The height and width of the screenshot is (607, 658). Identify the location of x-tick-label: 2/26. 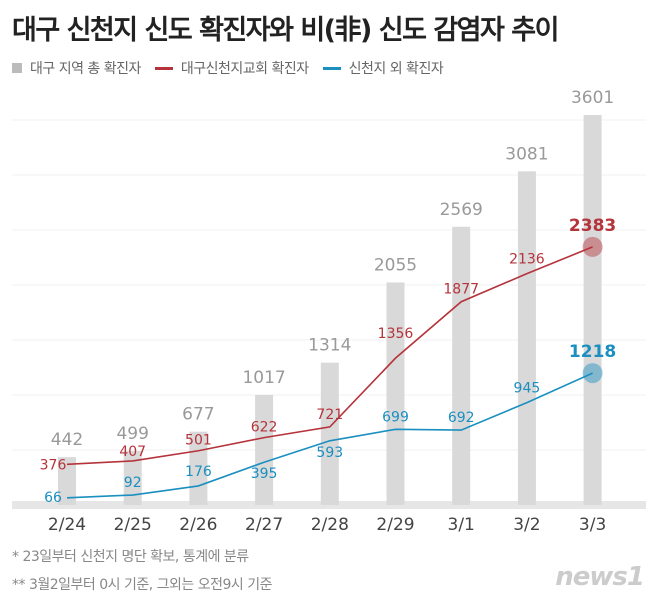
(198, 525).